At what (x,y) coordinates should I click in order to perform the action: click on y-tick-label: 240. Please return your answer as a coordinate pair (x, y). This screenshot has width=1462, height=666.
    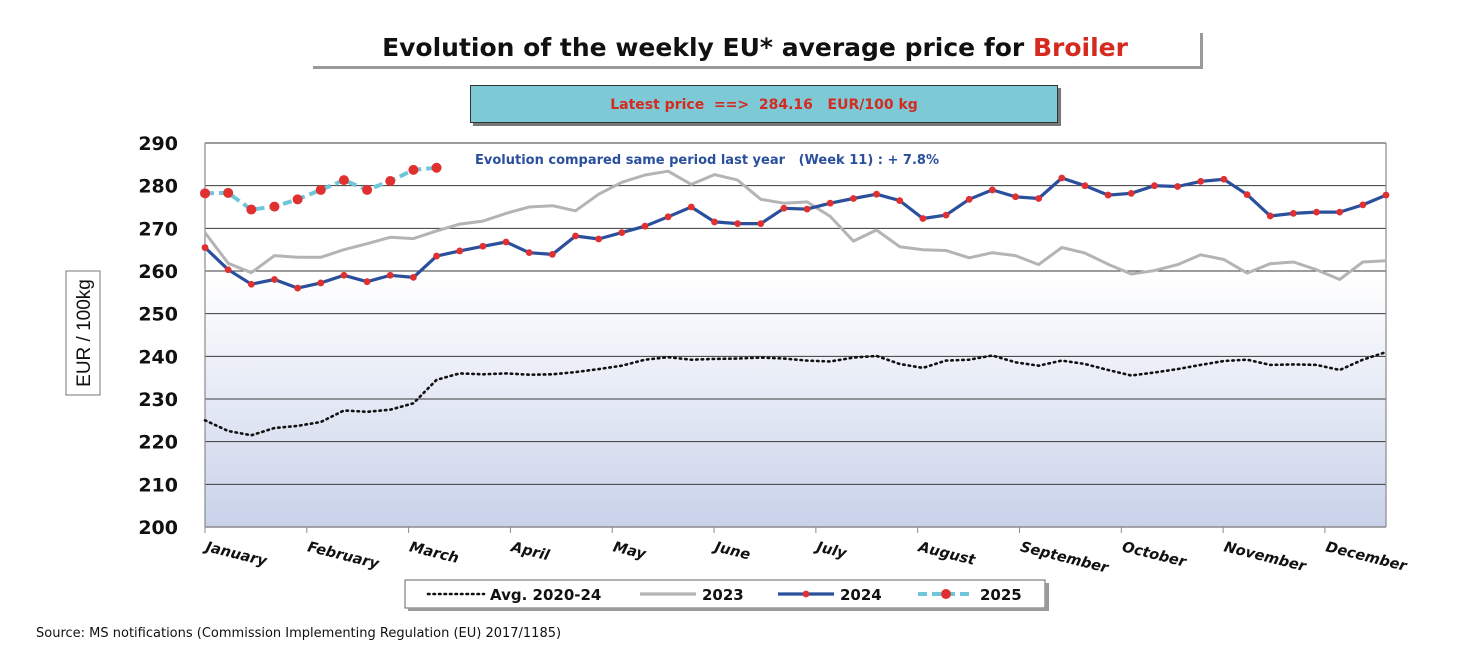
    Looking at the image, I should click on (158, 357).